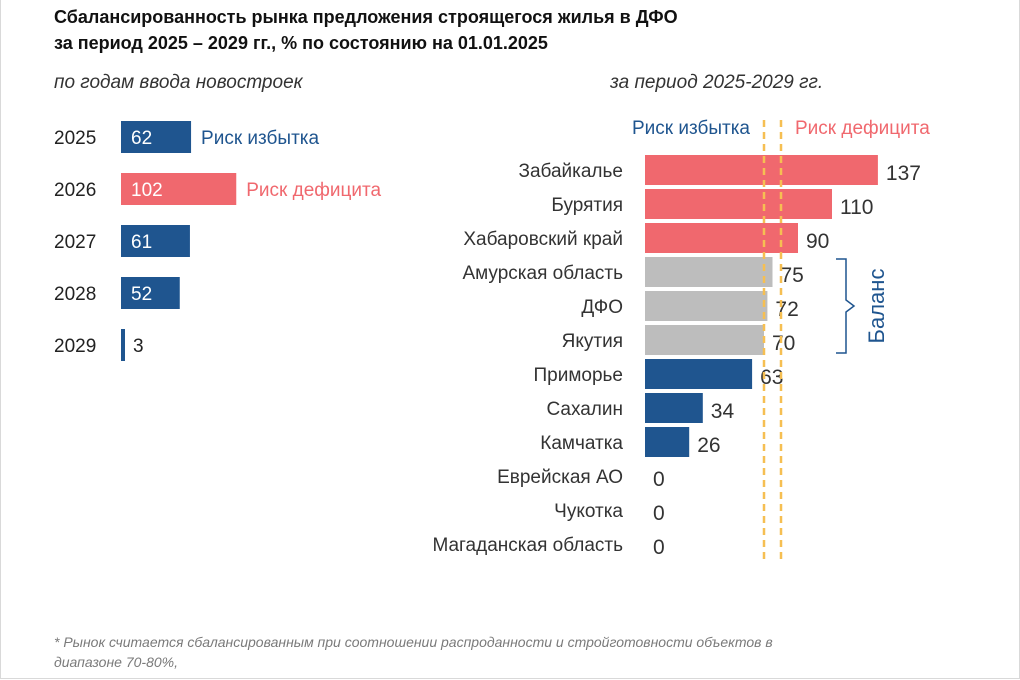 This screenshot has height=680, width=1020. Describe the element at coordinates (178, 82) in the screenshot. I see `left-chart-subtitle: по годам ввода новостроек` at that location.